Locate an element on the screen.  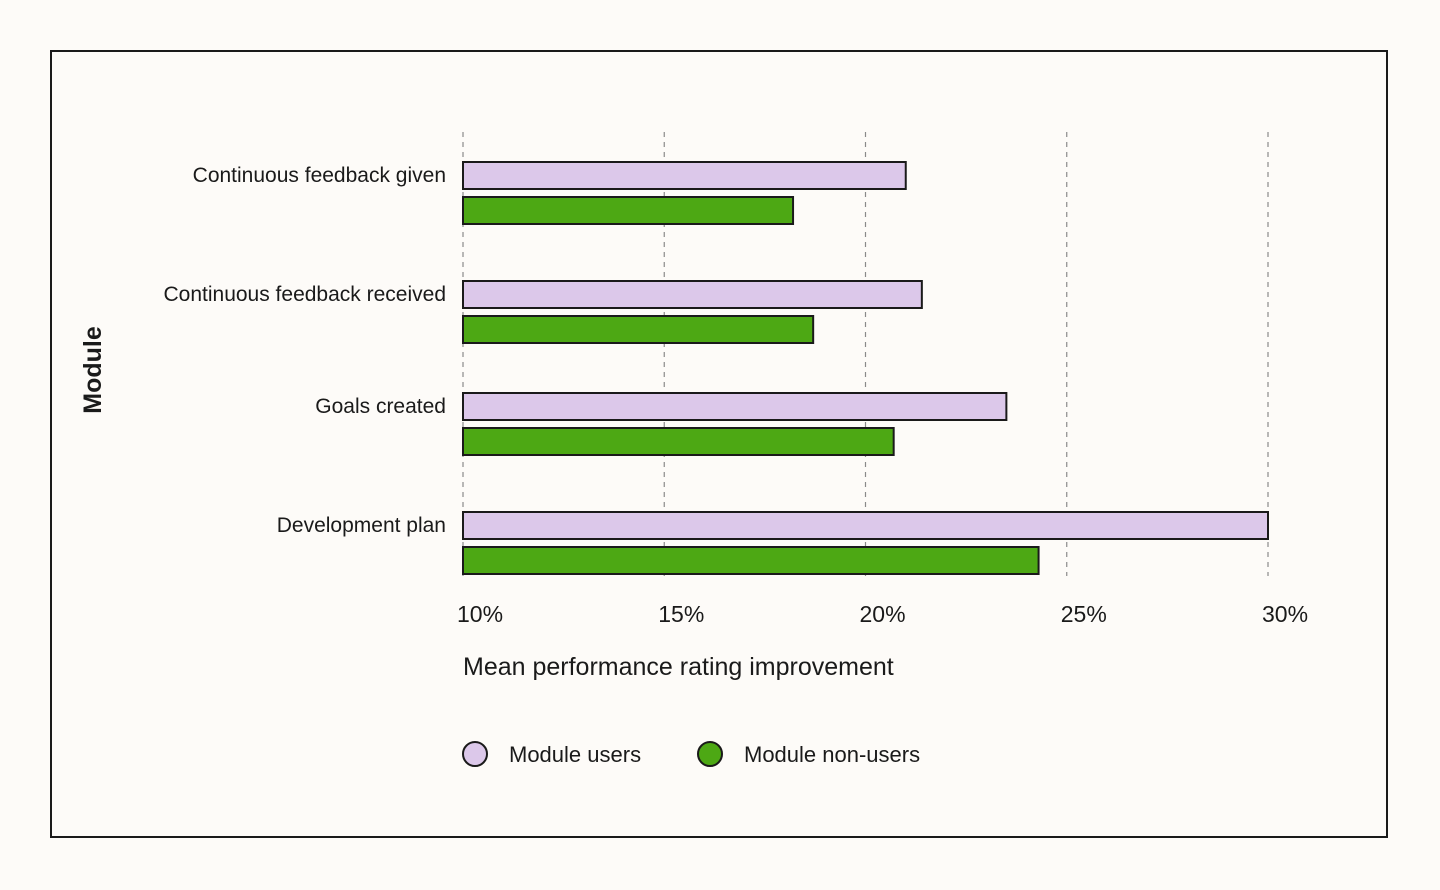
legend-swatch-non-users is located at coordinates (710, 754).